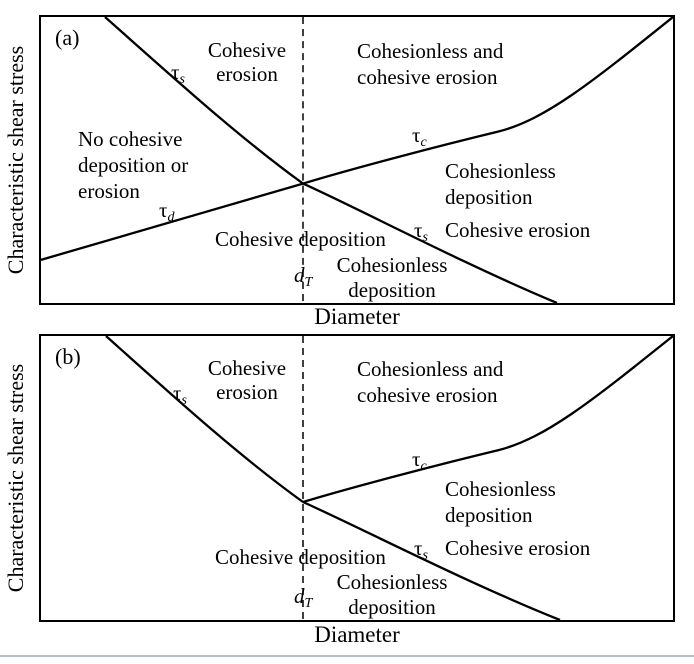 The width and height of the screenshot is (694, 664). Describe the element at coordinates (357, 634) in the screenshot. I see `panel-b-x-axis-label: Diameter` at that location.